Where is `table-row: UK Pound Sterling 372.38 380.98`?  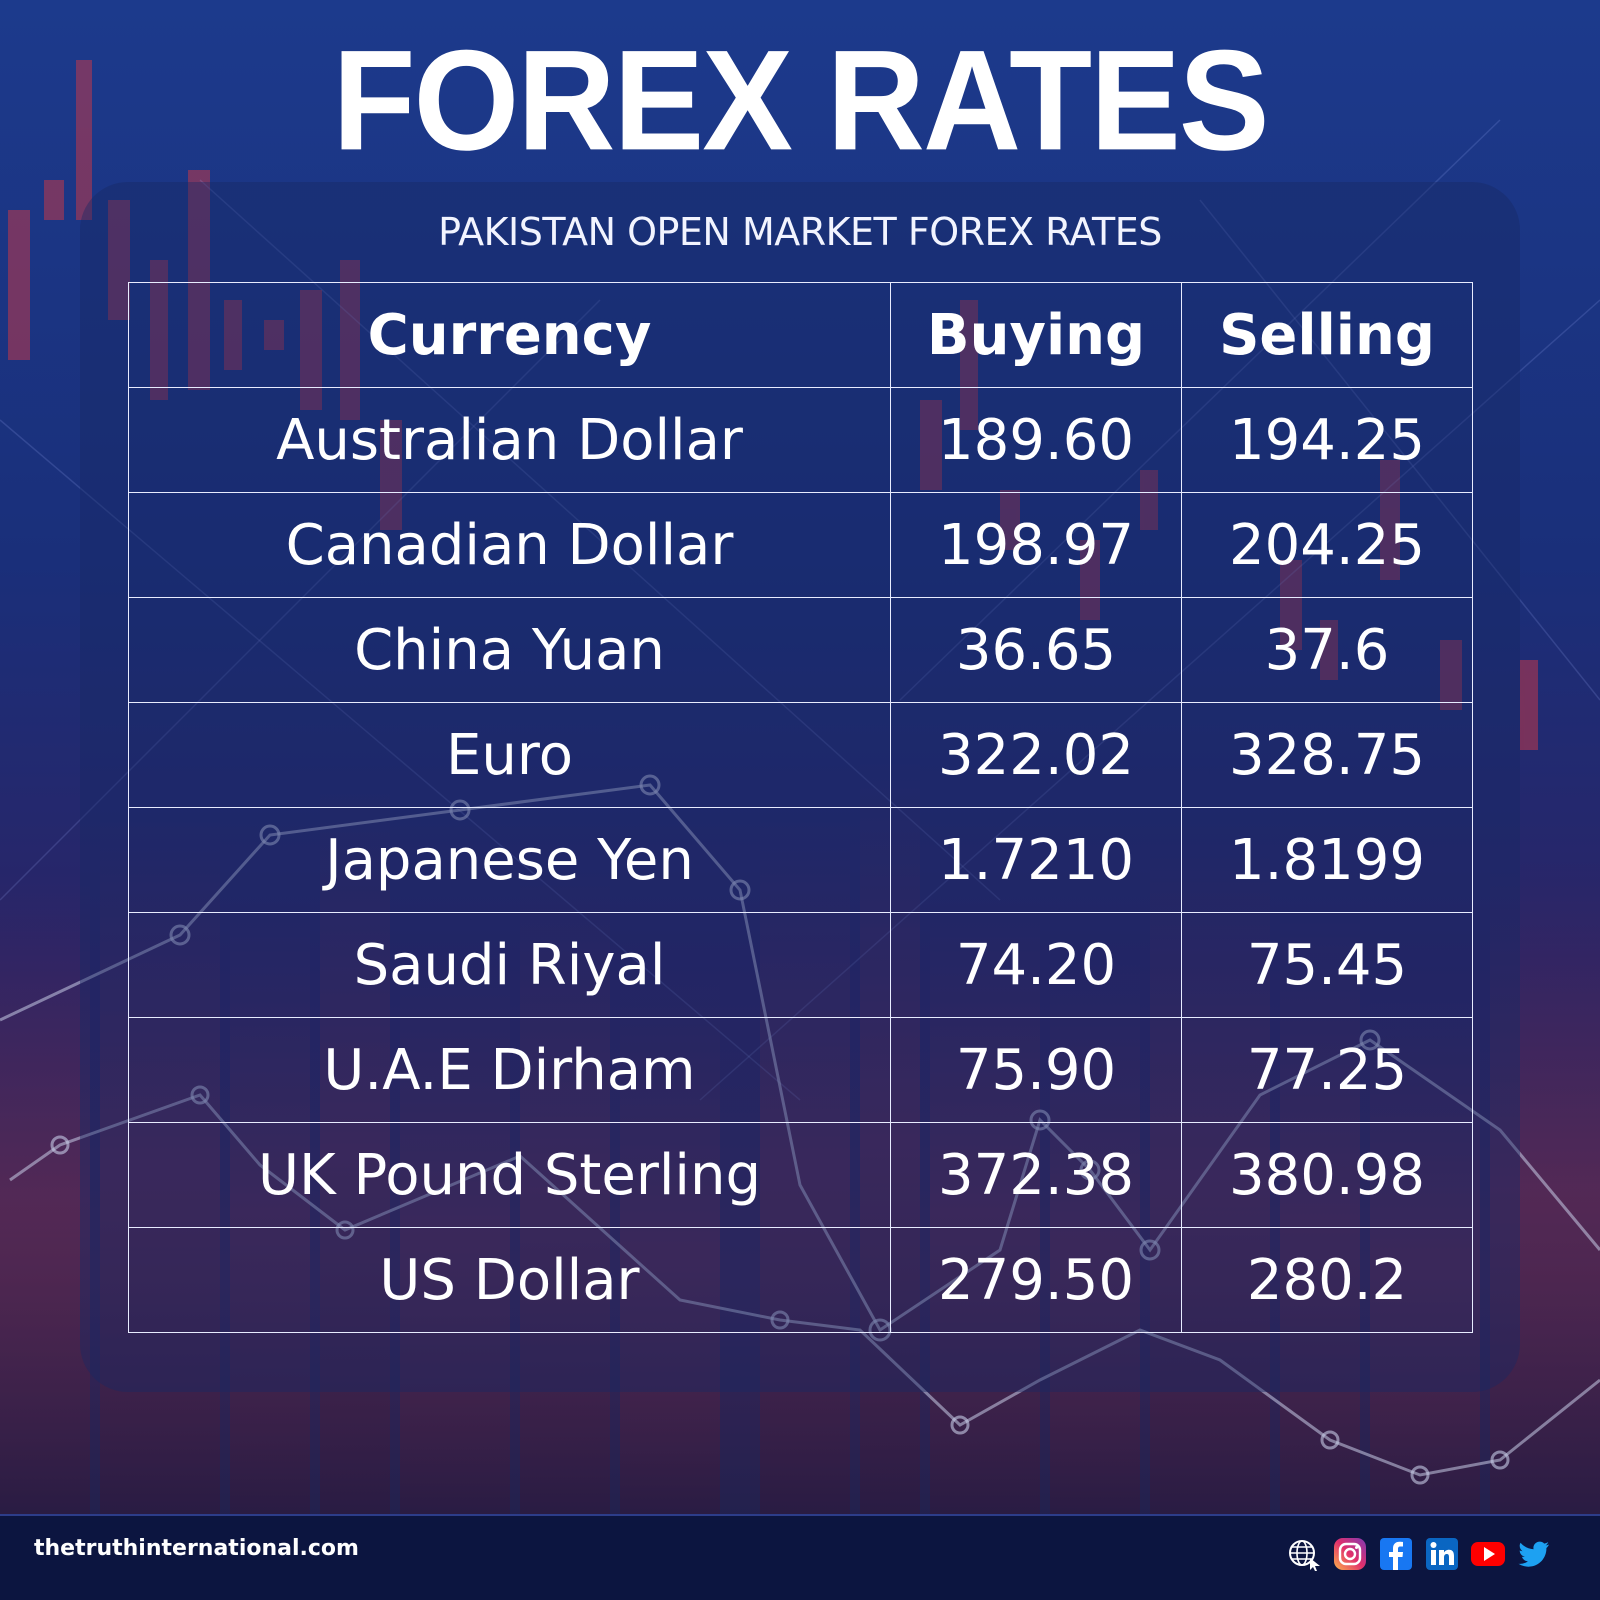
table-row: UK Pound Sterling 372.38 380.98 is located at coordinates (800, 1175).